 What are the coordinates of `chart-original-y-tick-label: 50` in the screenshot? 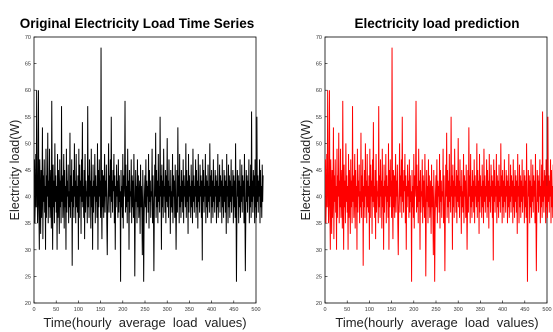 It's located at (28, 144).